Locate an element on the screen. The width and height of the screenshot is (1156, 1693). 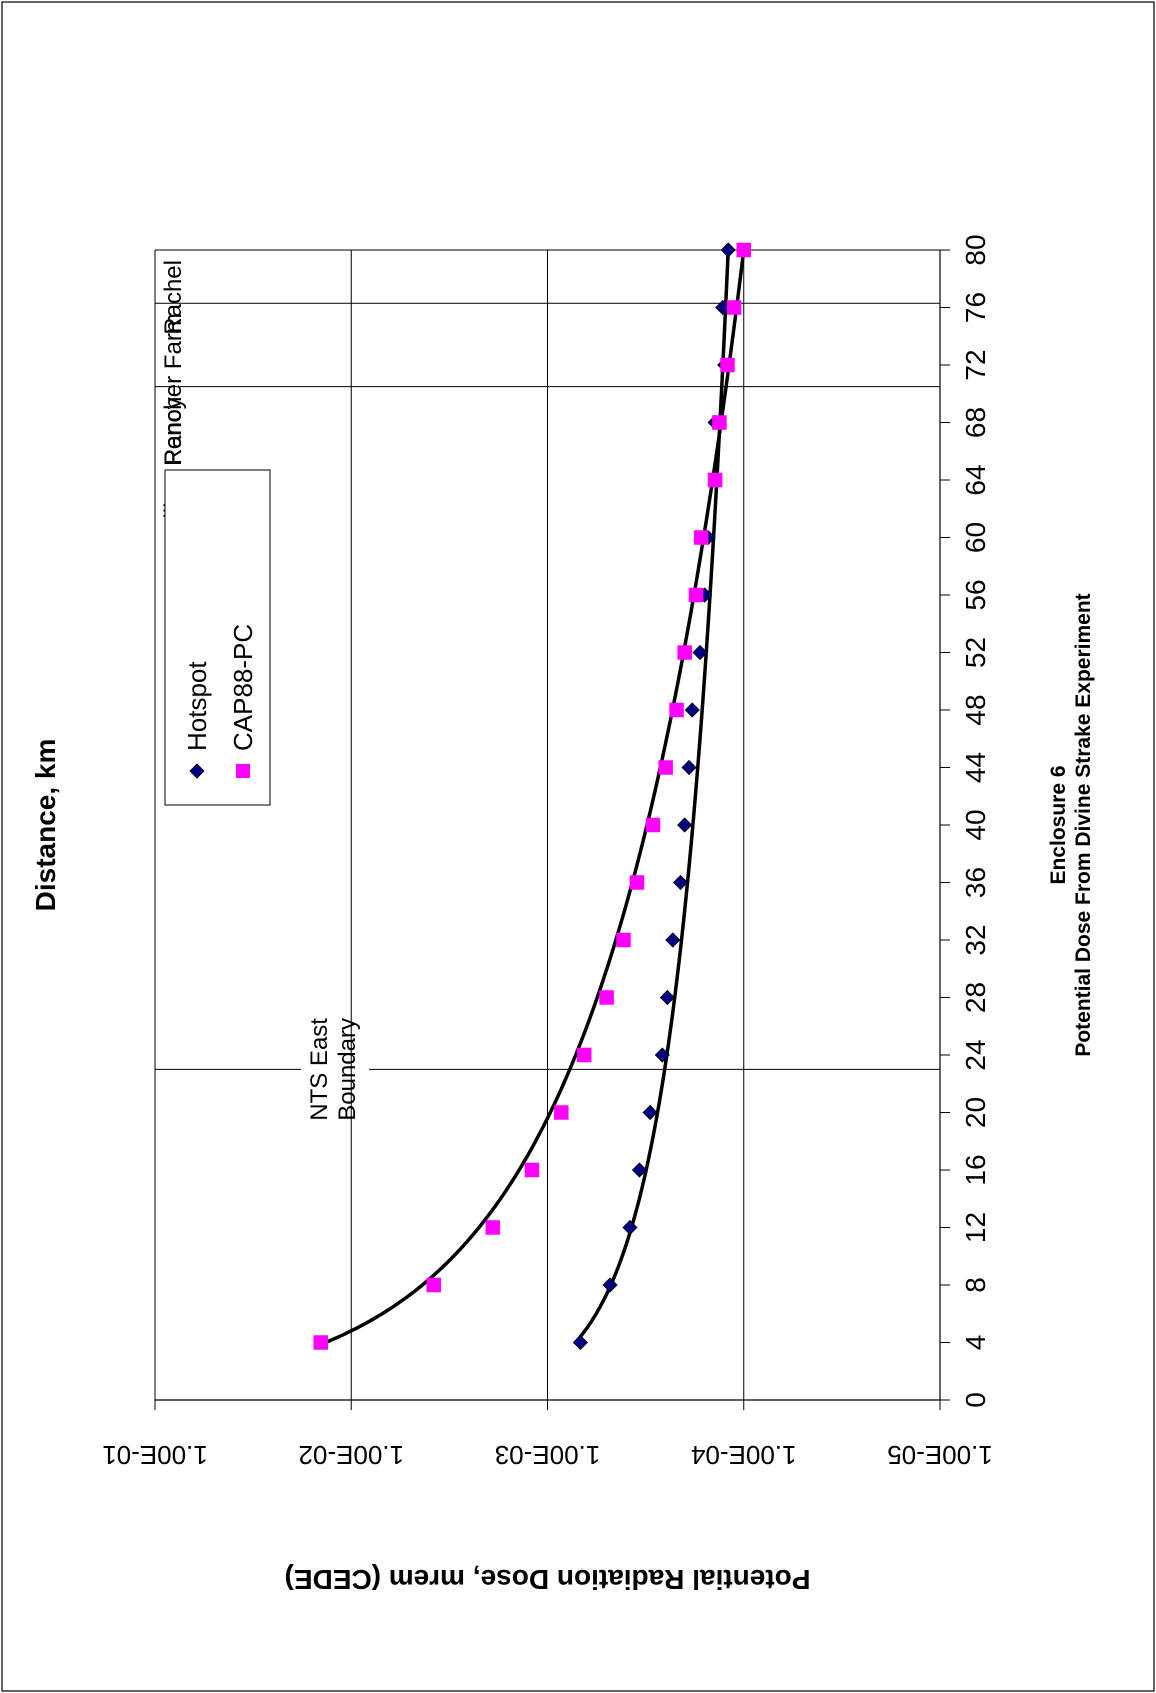
legend: Hotspot CAP88-PC is located at coordinates (217, 637).